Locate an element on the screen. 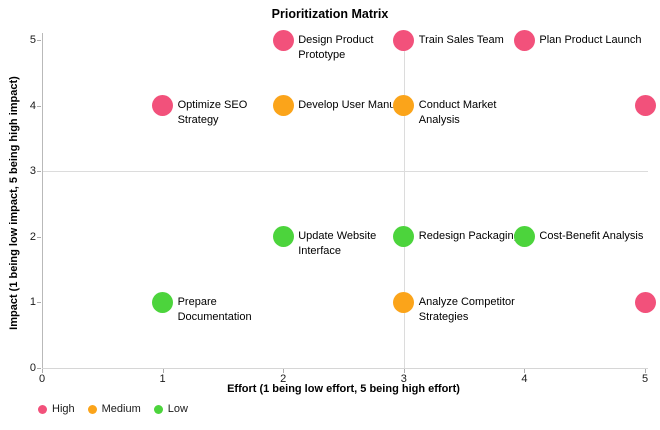  y-tick-label: 4 is located at coordinates (32, 105).